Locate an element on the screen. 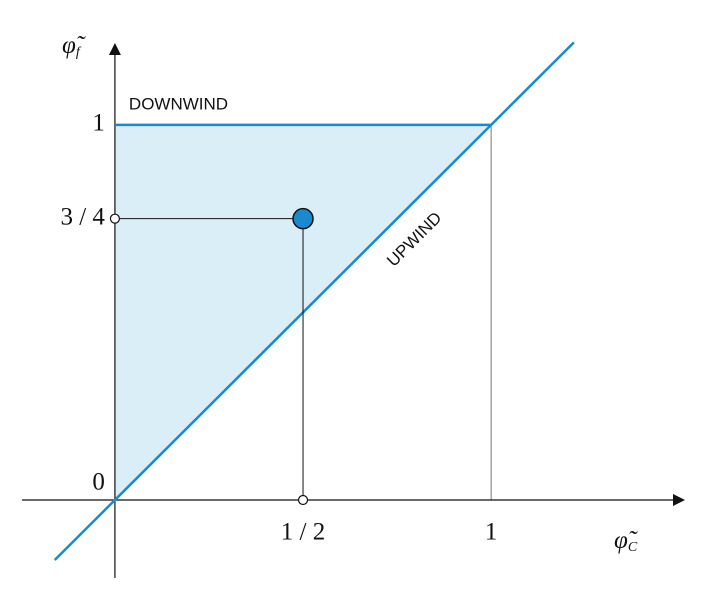 The image size is (718, 592). y-tick-label: 1 is located at coordinates (98, 123).